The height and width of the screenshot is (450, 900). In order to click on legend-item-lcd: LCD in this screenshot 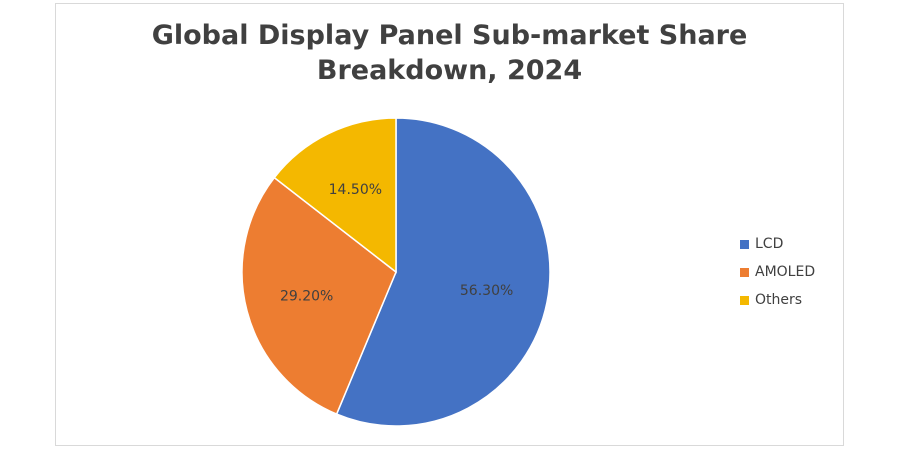, I will do `click(777, 244)`.